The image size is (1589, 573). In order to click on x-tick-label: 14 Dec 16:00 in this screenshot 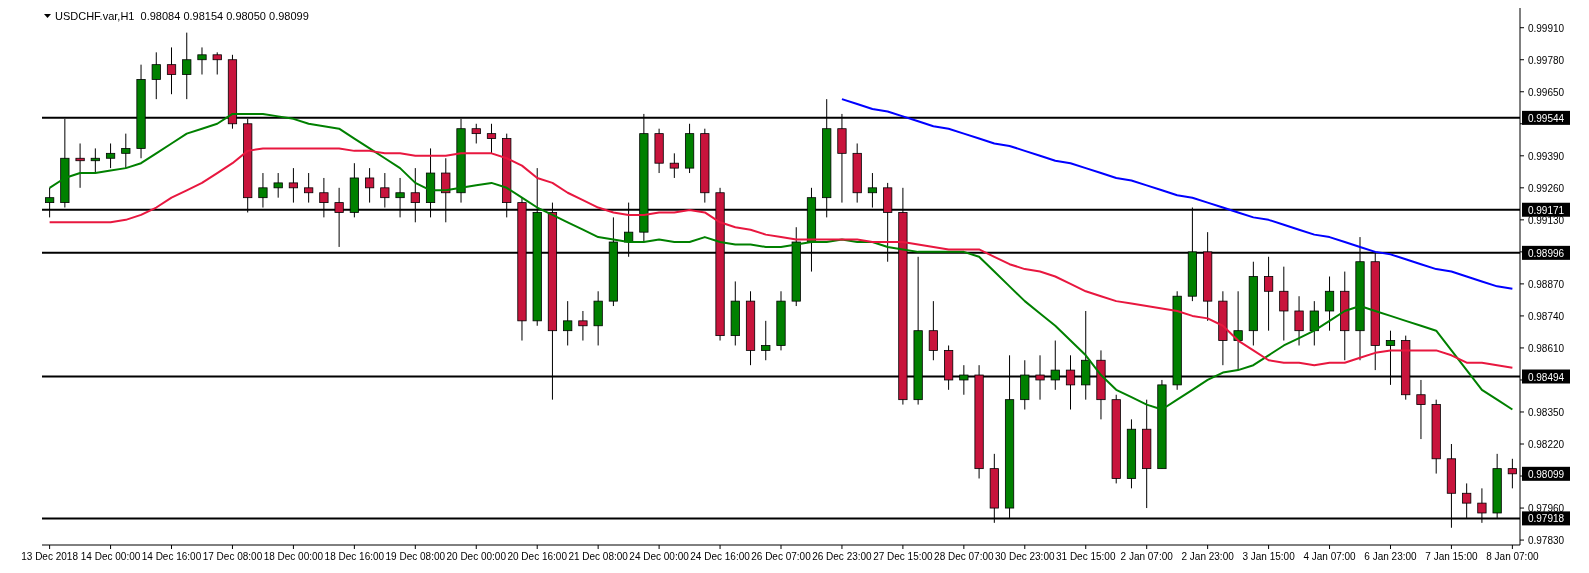, I will do `click(171, 556)`.